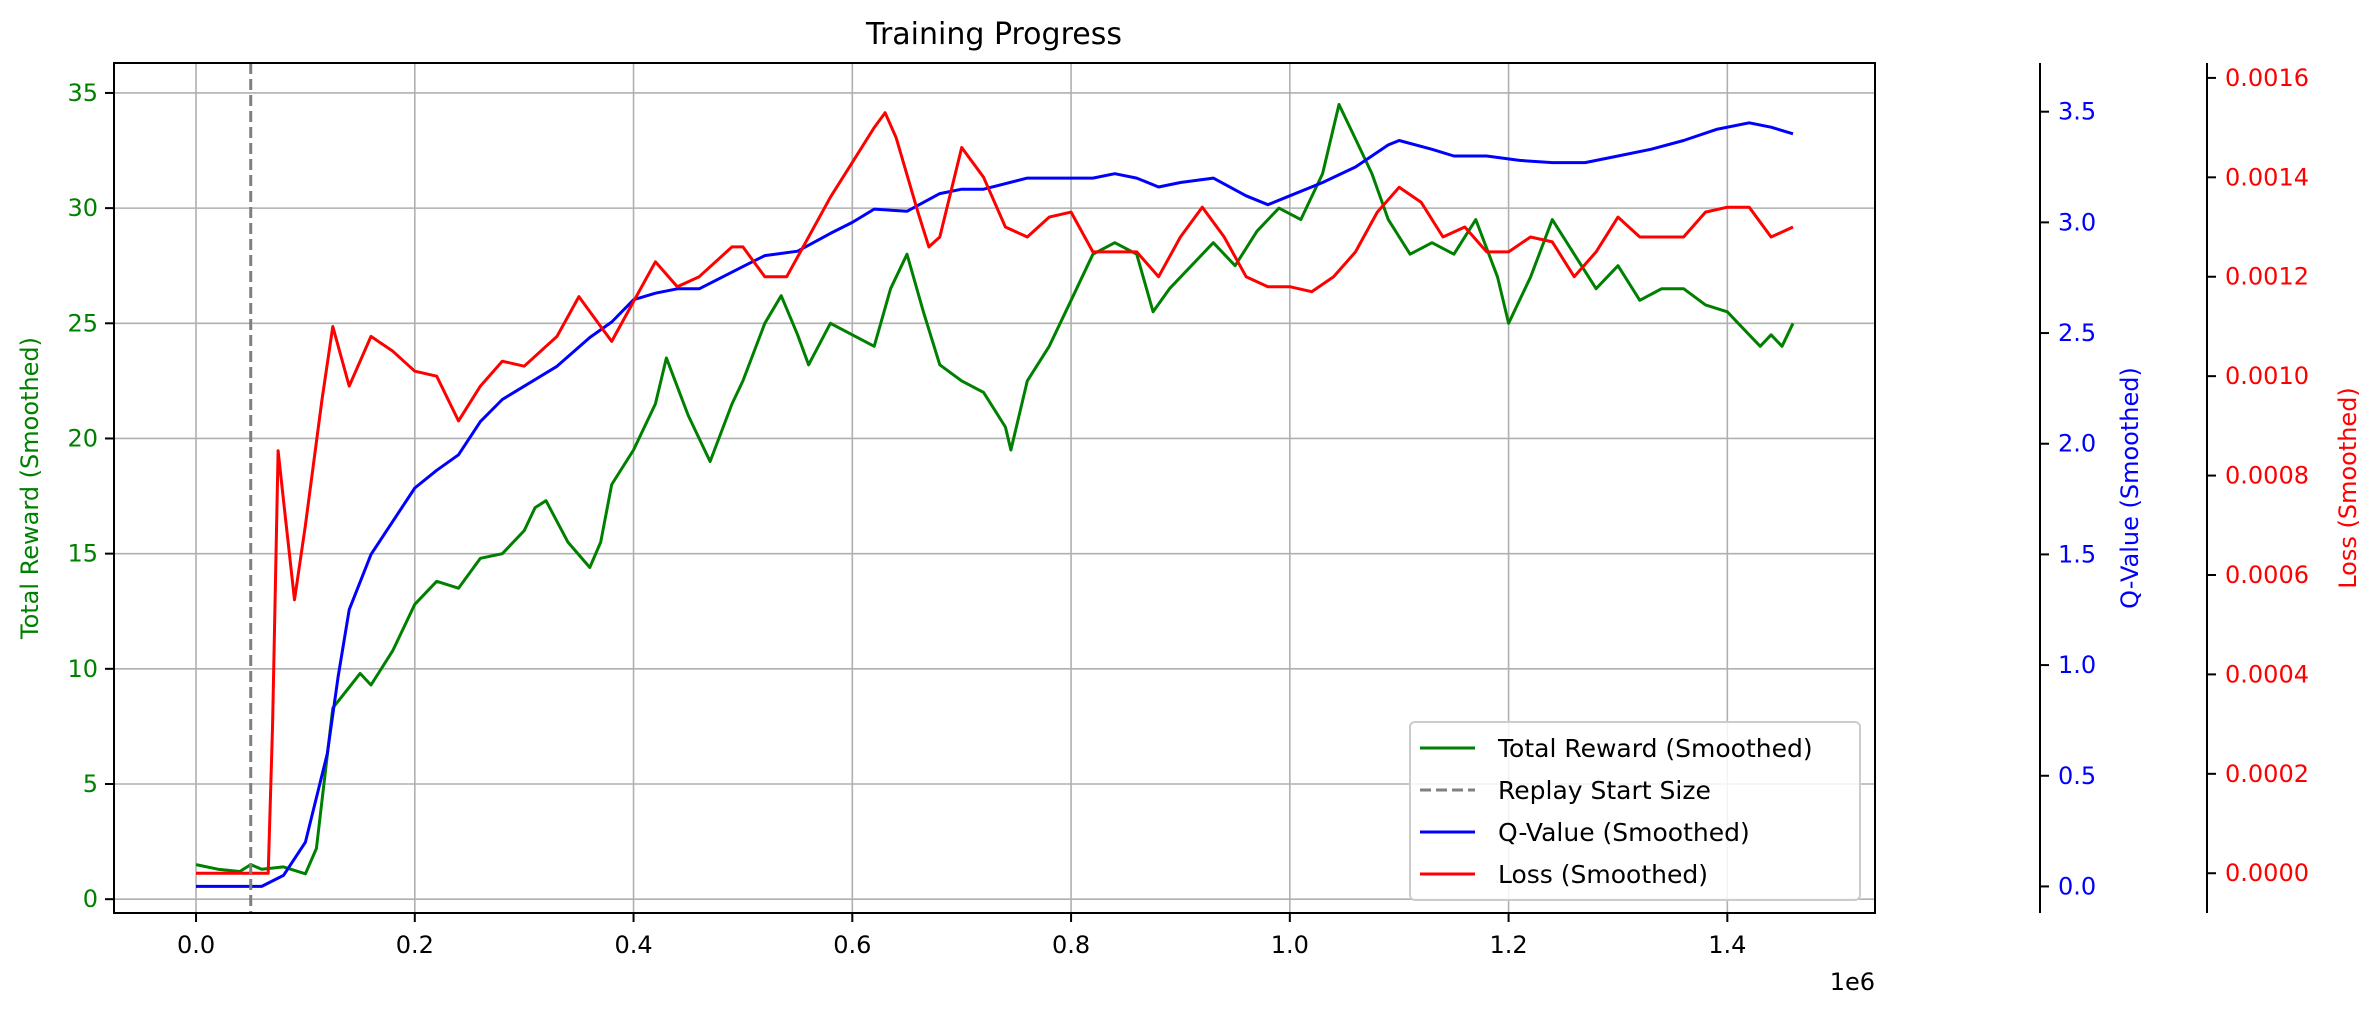 This screenshot has height=1015, width=2379. I want to click on reward-tick-label: 10, so click(82, 669).